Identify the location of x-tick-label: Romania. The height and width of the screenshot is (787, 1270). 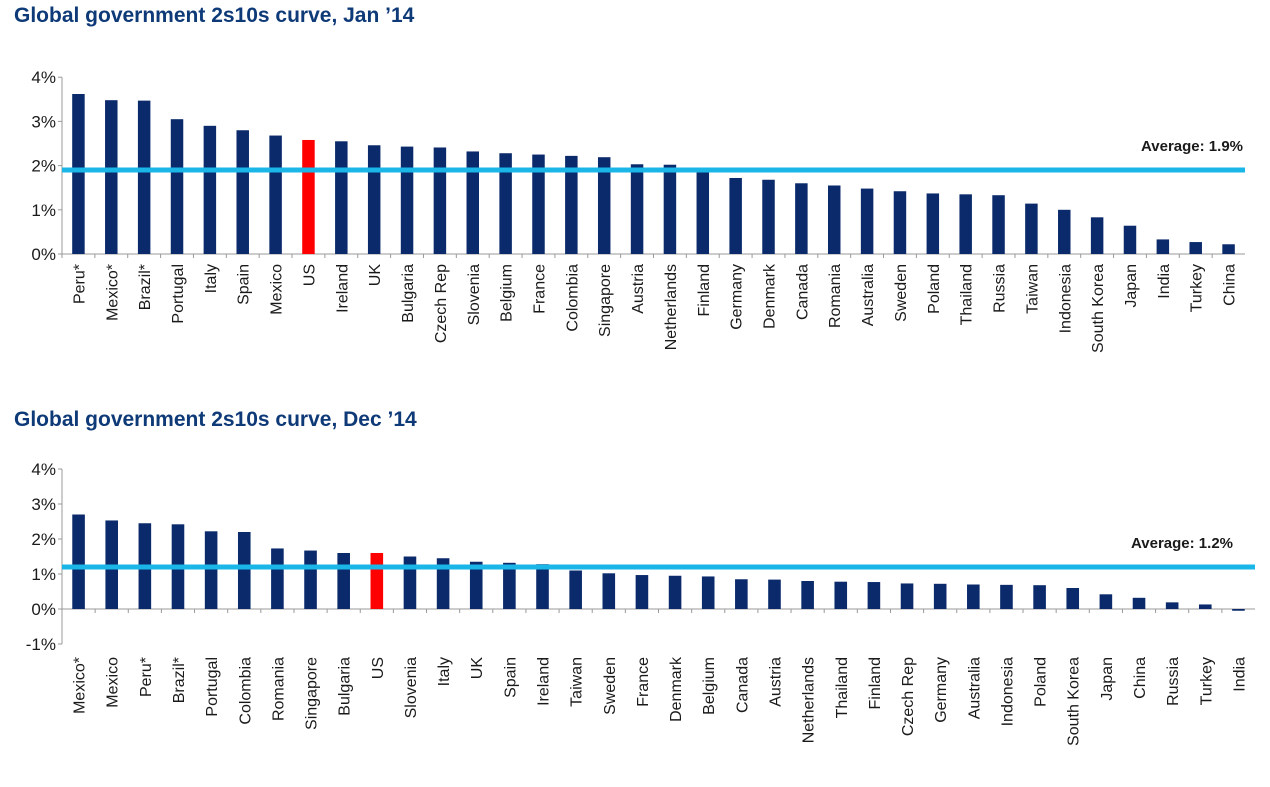
(278, 689).